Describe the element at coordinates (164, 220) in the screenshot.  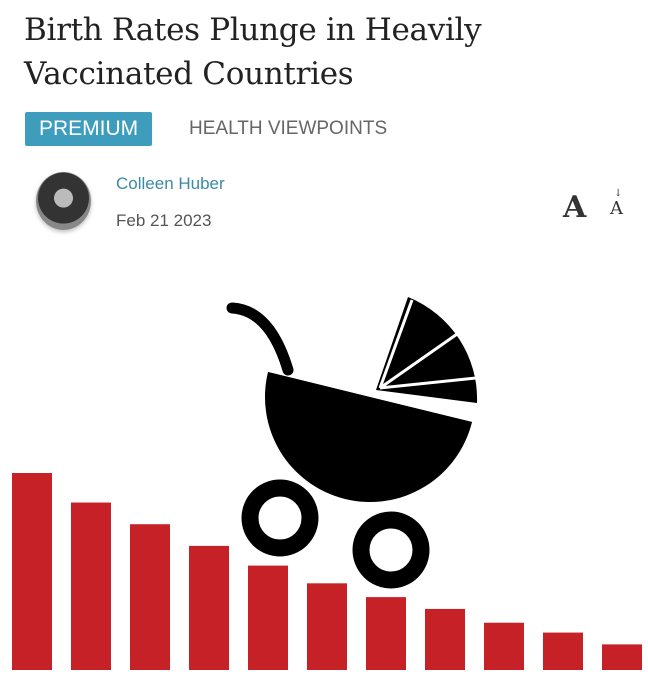
I see `publish-date: Feb 21 2023` at that location.